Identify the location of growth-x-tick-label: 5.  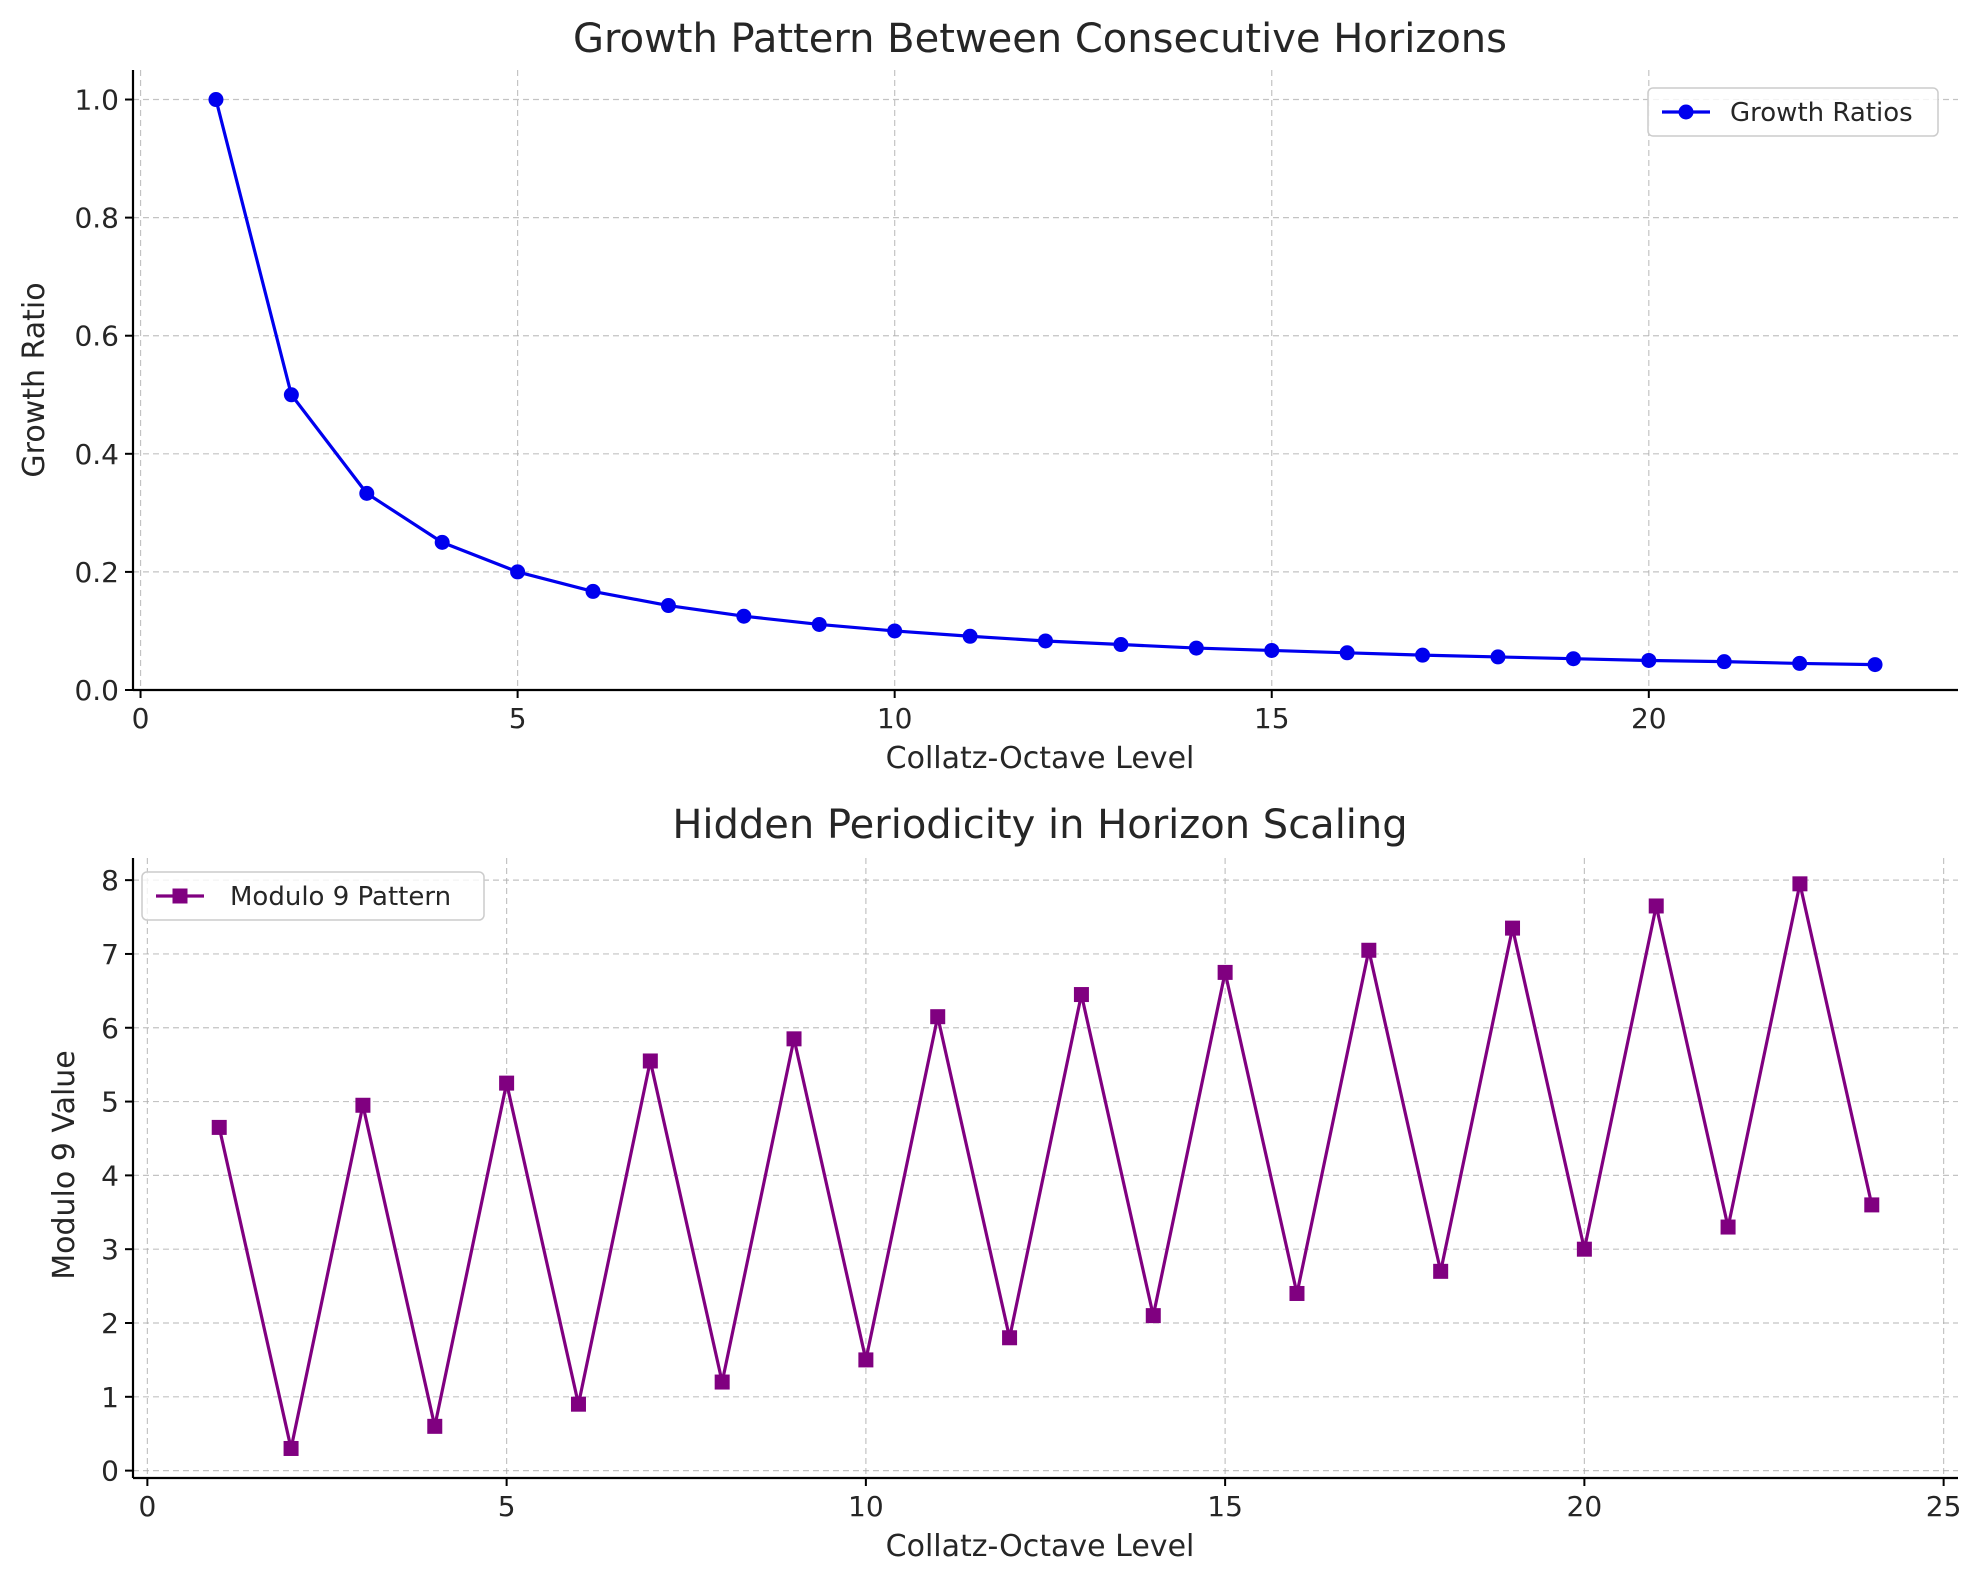
(518, 718).